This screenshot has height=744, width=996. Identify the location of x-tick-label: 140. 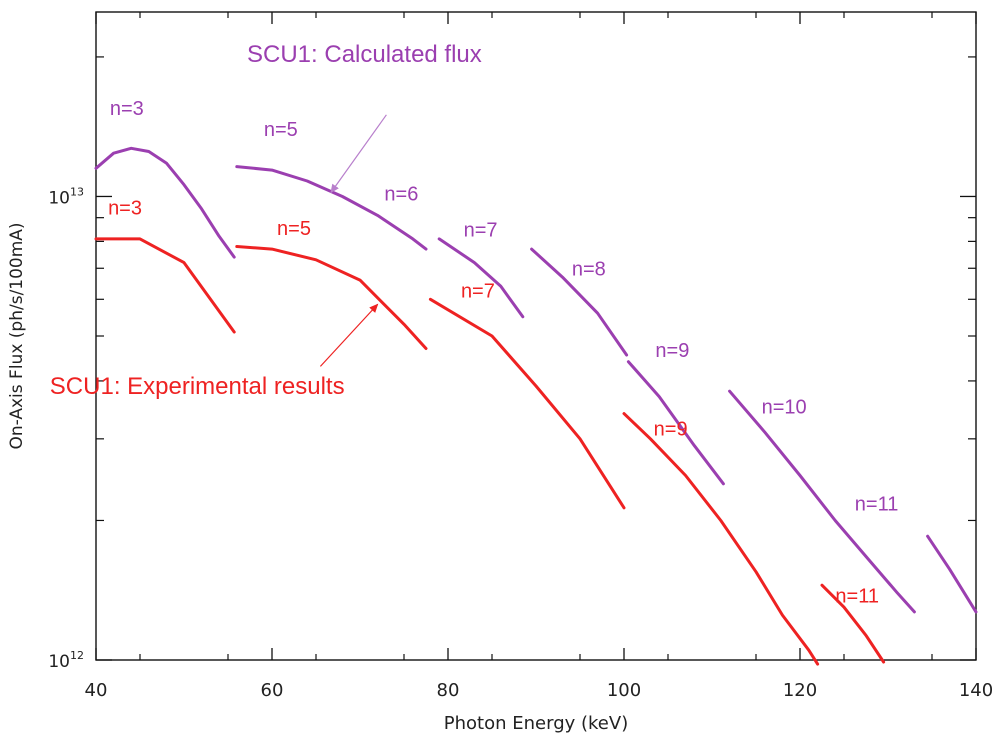
(976, 690).